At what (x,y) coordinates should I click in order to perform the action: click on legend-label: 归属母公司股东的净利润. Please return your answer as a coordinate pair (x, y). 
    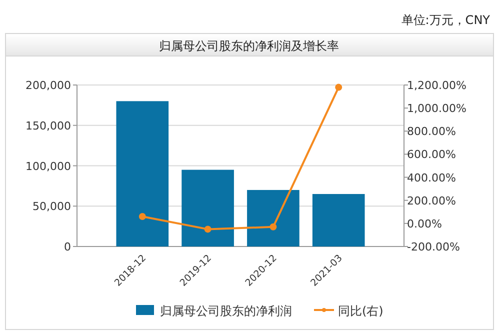
    Looking at the image, I should click on (226, 311).